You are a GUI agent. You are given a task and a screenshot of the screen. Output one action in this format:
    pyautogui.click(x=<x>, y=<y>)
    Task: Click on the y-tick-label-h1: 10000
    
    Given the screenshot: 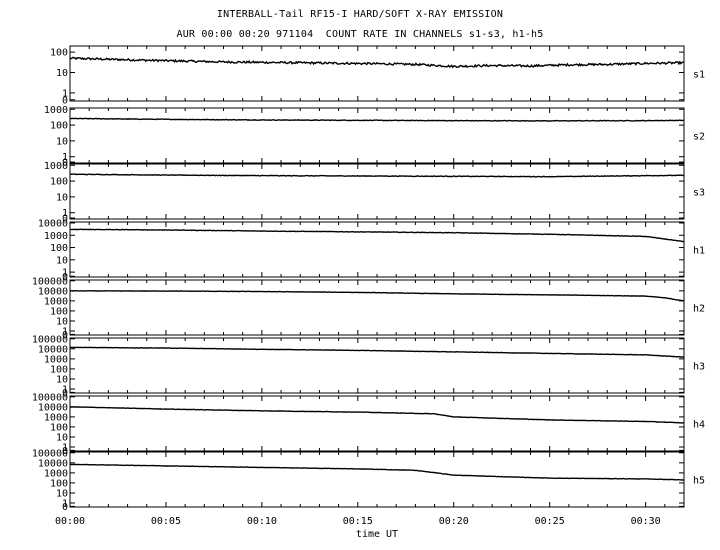 What is the action you would take?
    pyautogui.click(x=53, y=223)
    